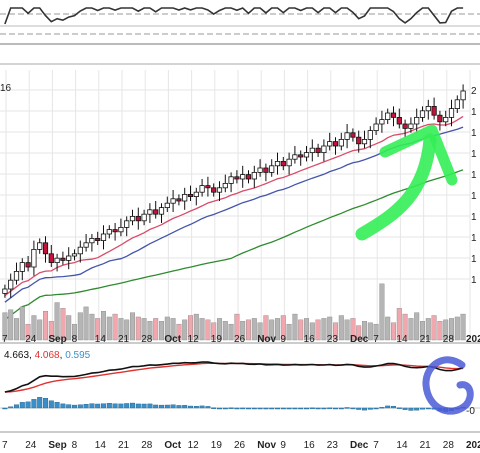  I want to click on x-axis-label: 23, so click(333, 445).